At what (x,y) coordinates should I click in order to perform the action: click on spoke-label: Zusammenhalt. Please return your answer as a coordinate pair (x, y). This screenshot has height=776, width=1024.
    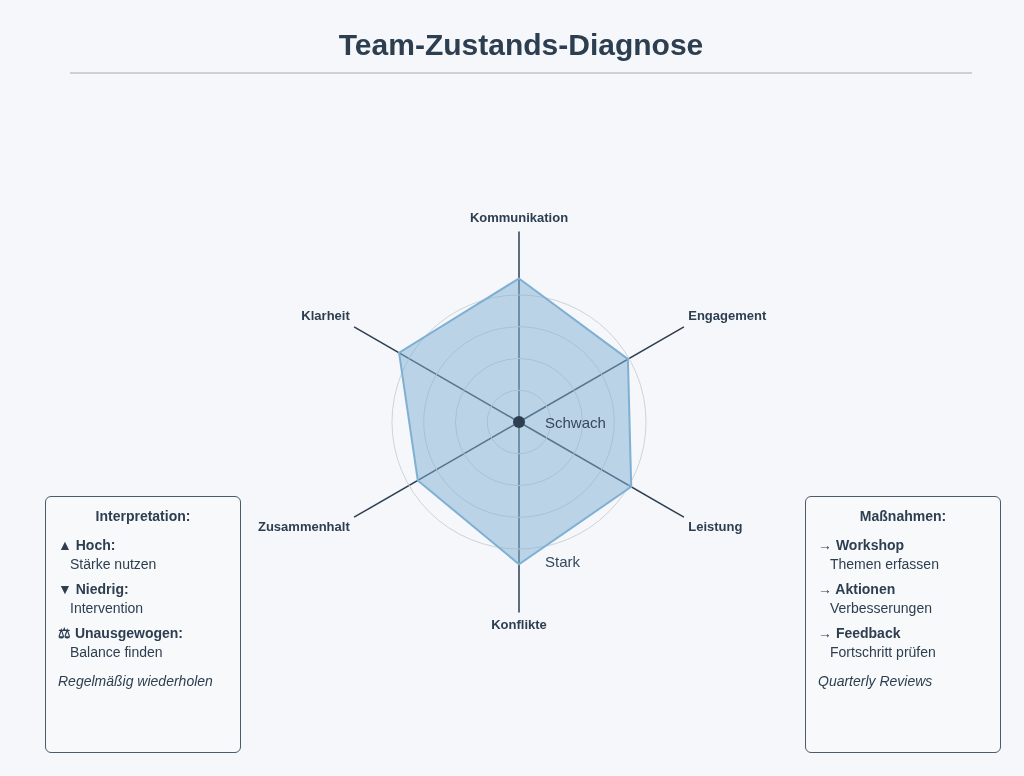
    Looking at the image, I should click on (304, 527).